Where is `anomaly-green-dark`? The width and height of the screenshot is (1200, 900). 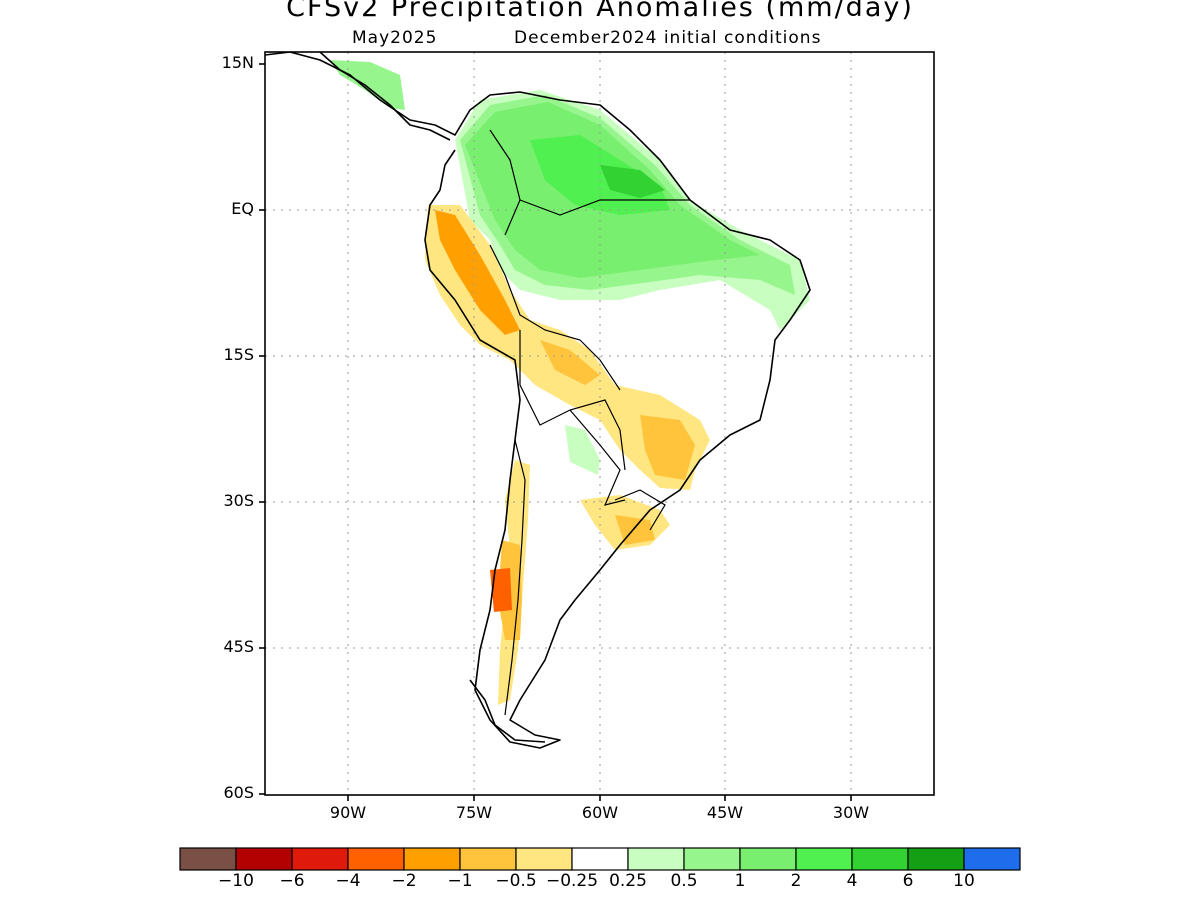 anomaly-green-dark is located at coordinates (632, 181).